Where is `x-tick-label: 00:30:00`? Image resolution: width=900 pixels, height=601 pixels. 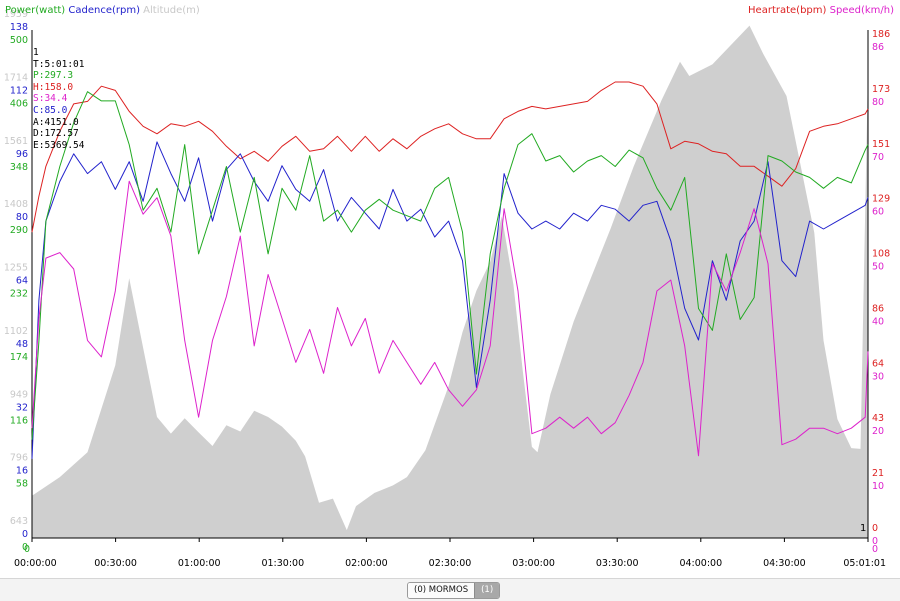 x-tick-label: 00:30:00 is located at coordinates (115, 563).